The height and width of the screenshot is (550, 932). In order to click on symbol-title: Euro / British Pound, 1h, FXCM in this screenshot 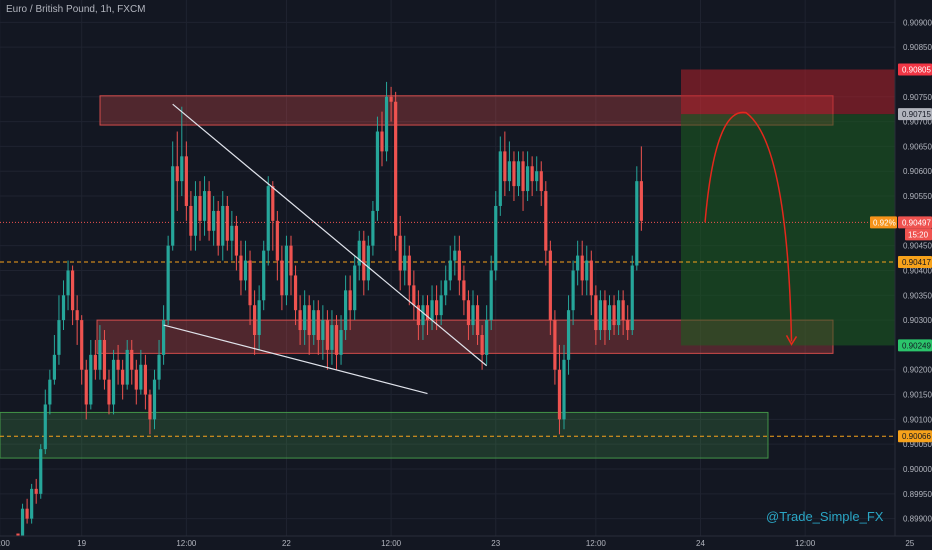, I will do `click(76, 9)`.